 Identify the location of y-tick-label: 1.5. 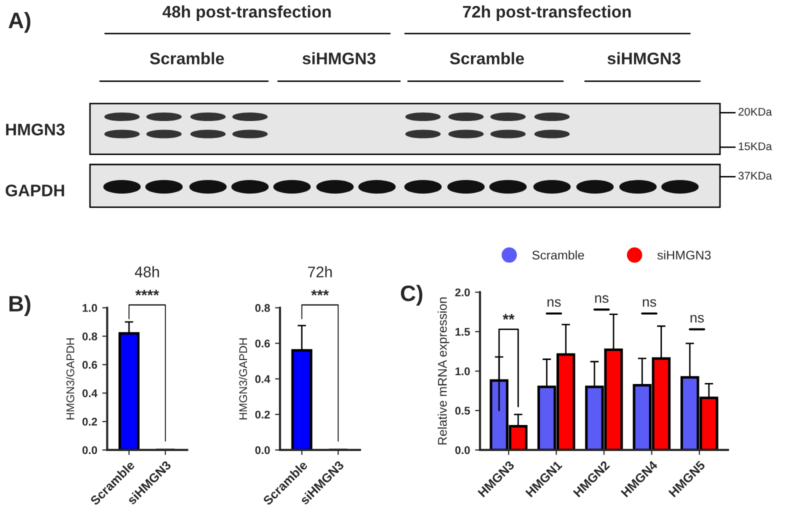
(463, 332).